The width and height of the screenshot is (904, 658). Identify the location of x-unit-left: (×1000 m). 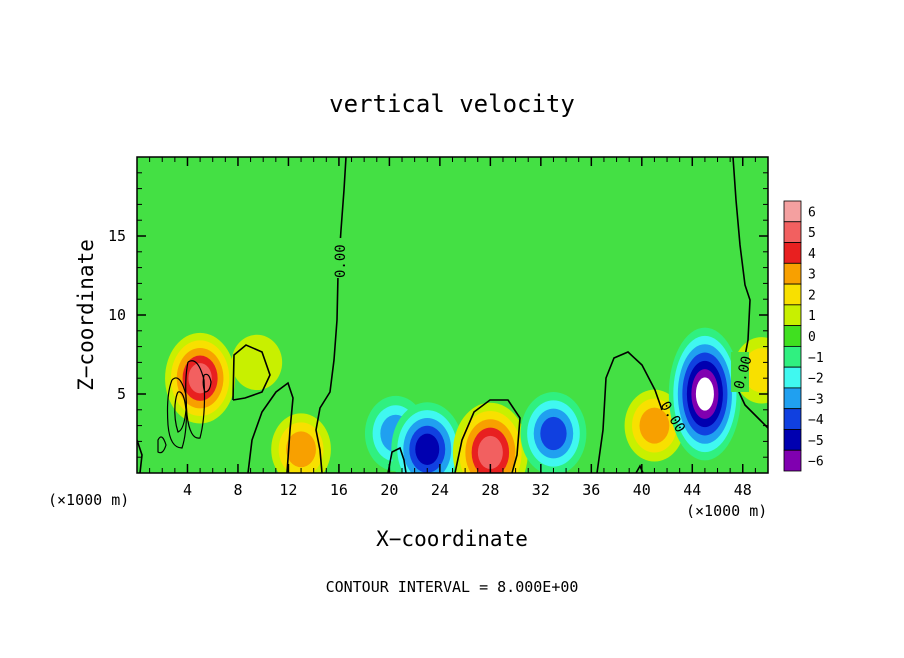
(88, 500).